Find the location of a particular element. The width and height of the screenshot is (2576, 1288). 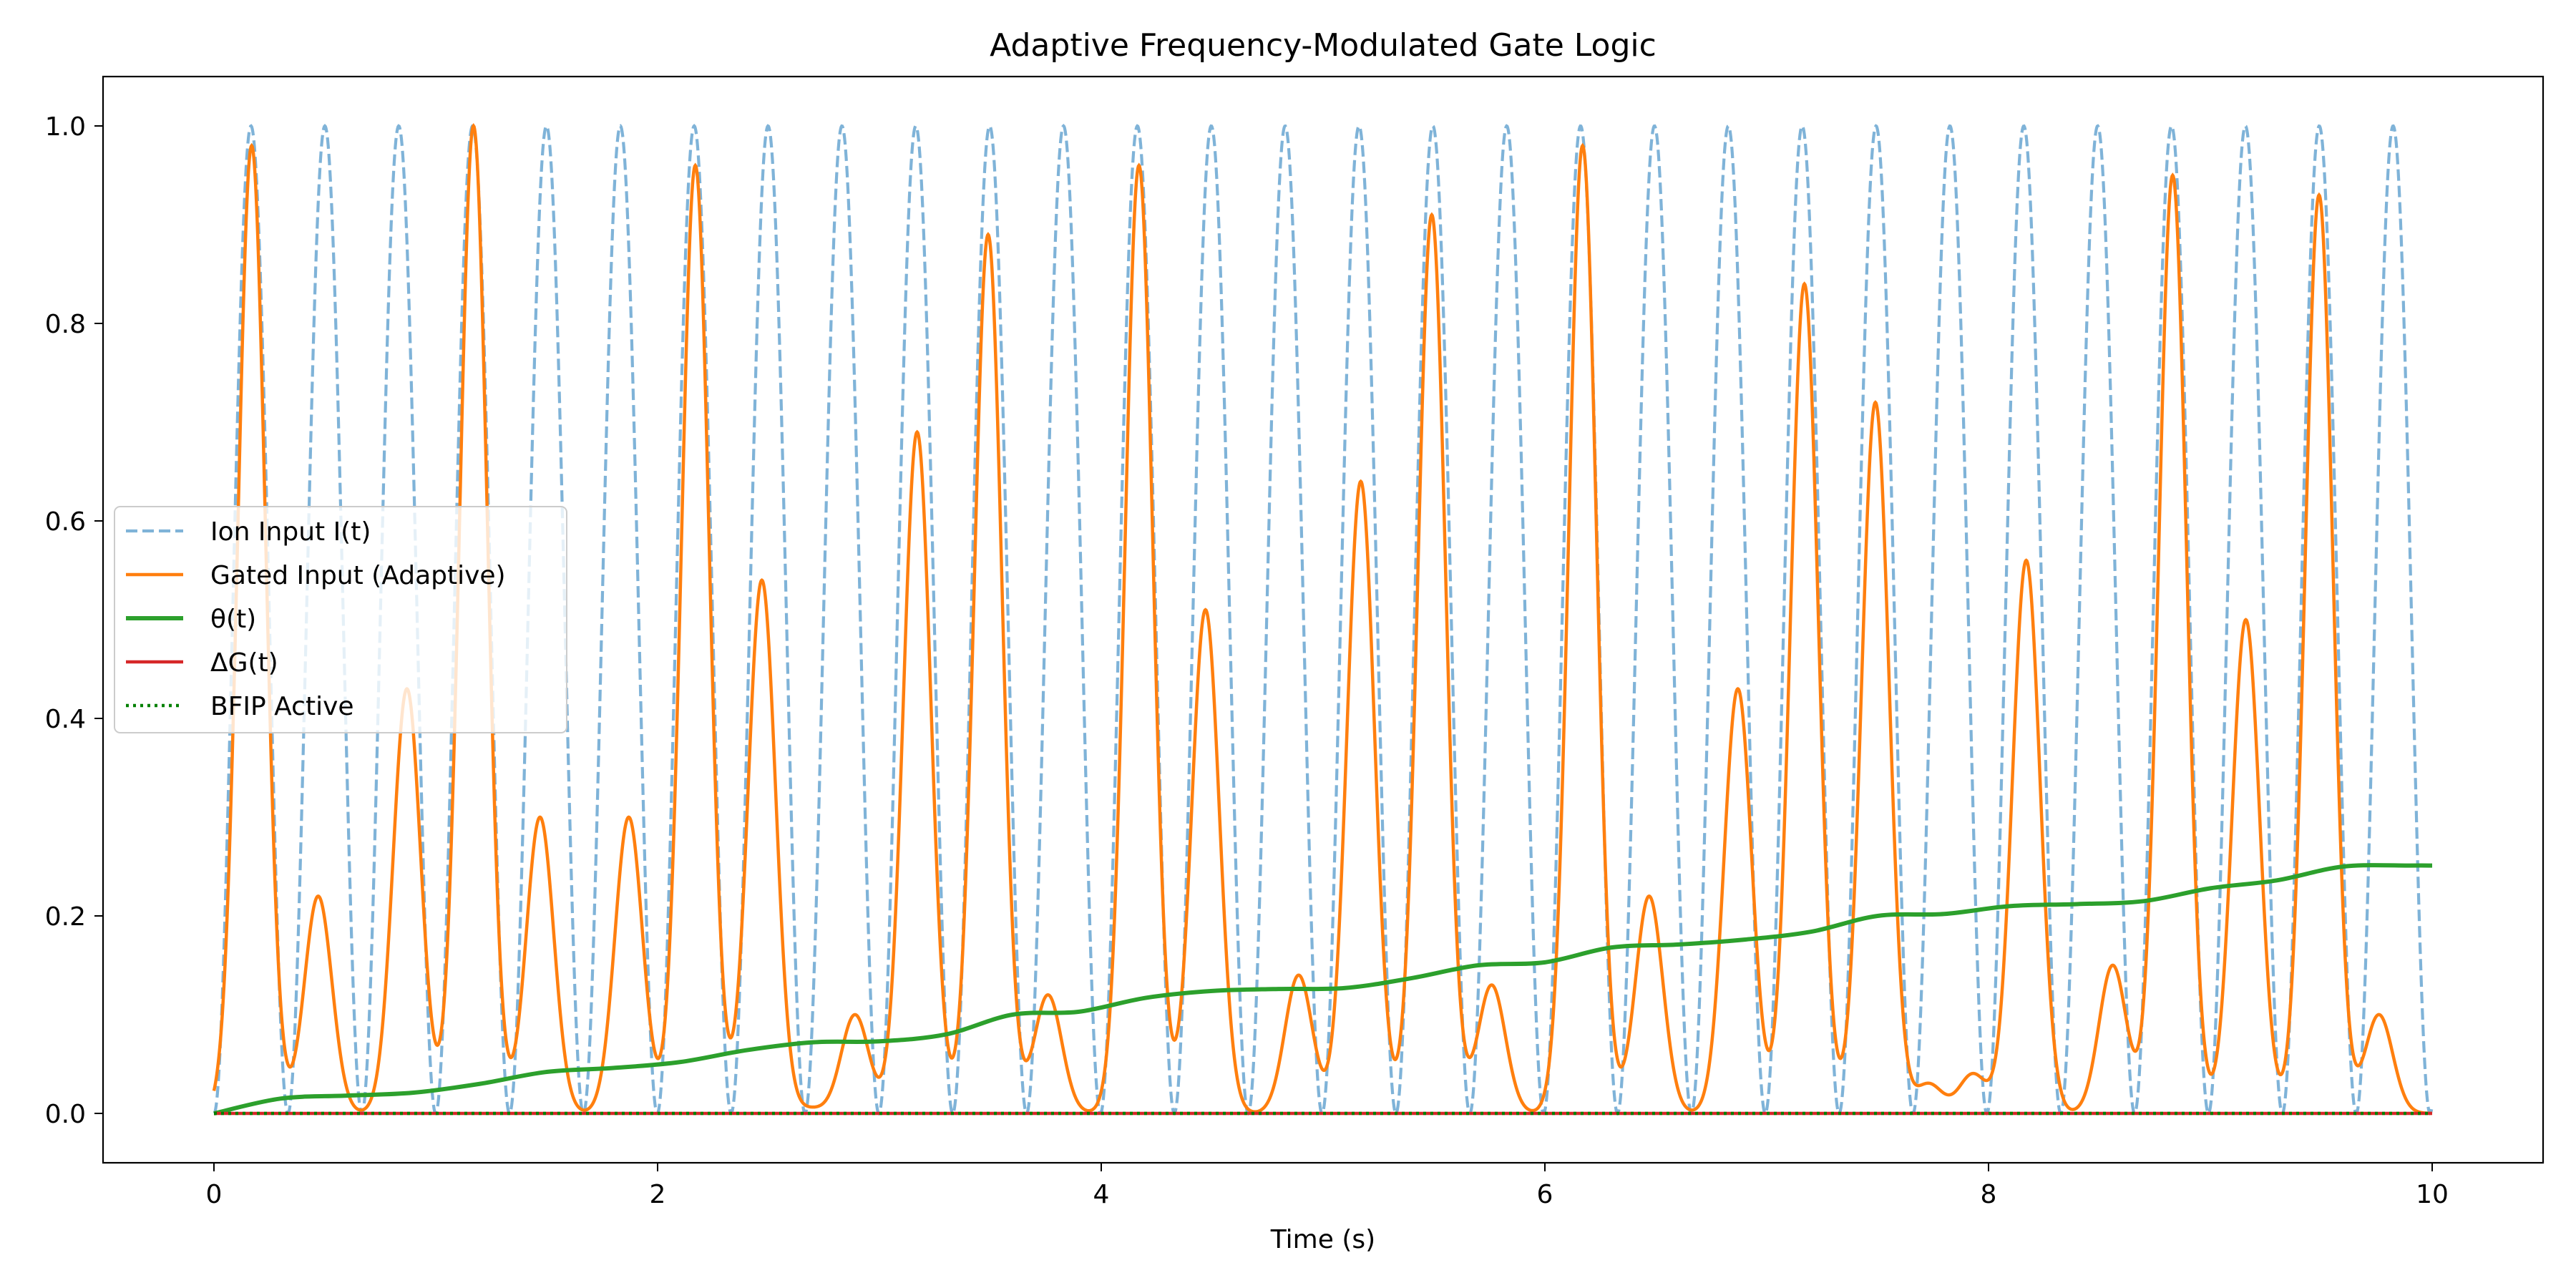

x-tick-label: 10 is located at coordinates (2432, 1194).